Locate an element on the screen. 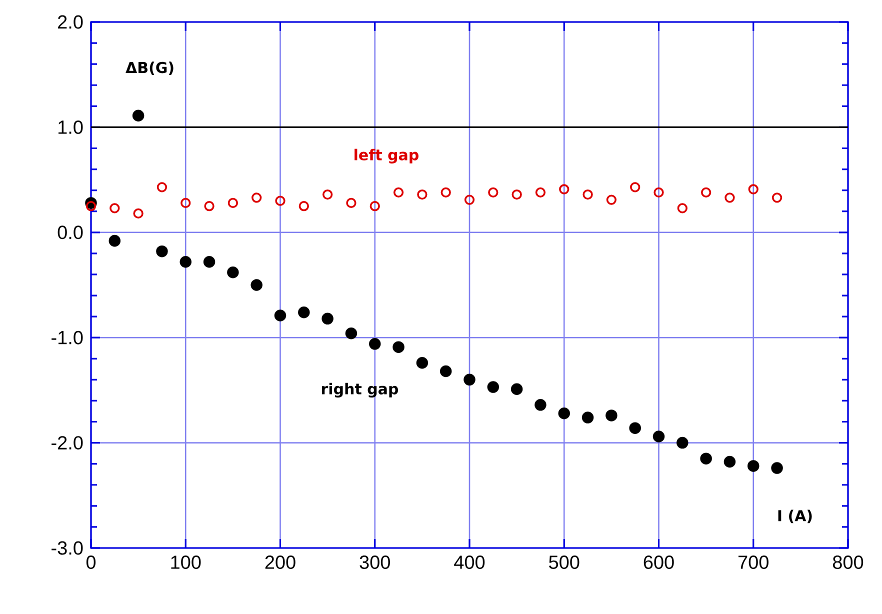 The width and height of the screenshot is (882, 614). x-axis-title: I (A) is located at coordinates (795, 517).